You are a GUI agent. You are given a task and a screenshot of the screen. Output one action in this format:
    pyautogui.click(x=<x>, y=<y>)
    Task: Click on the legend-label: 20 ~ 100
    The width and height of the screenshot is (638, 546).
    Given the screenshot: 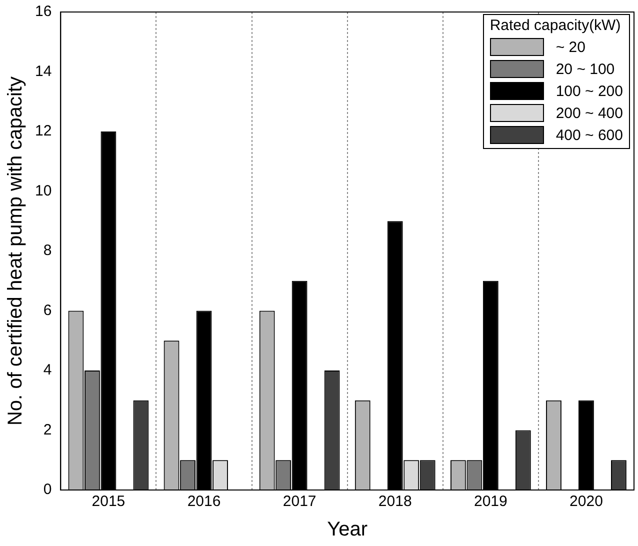 What is the action you would take?
    pyautogui.click(x=585, y=69)
    